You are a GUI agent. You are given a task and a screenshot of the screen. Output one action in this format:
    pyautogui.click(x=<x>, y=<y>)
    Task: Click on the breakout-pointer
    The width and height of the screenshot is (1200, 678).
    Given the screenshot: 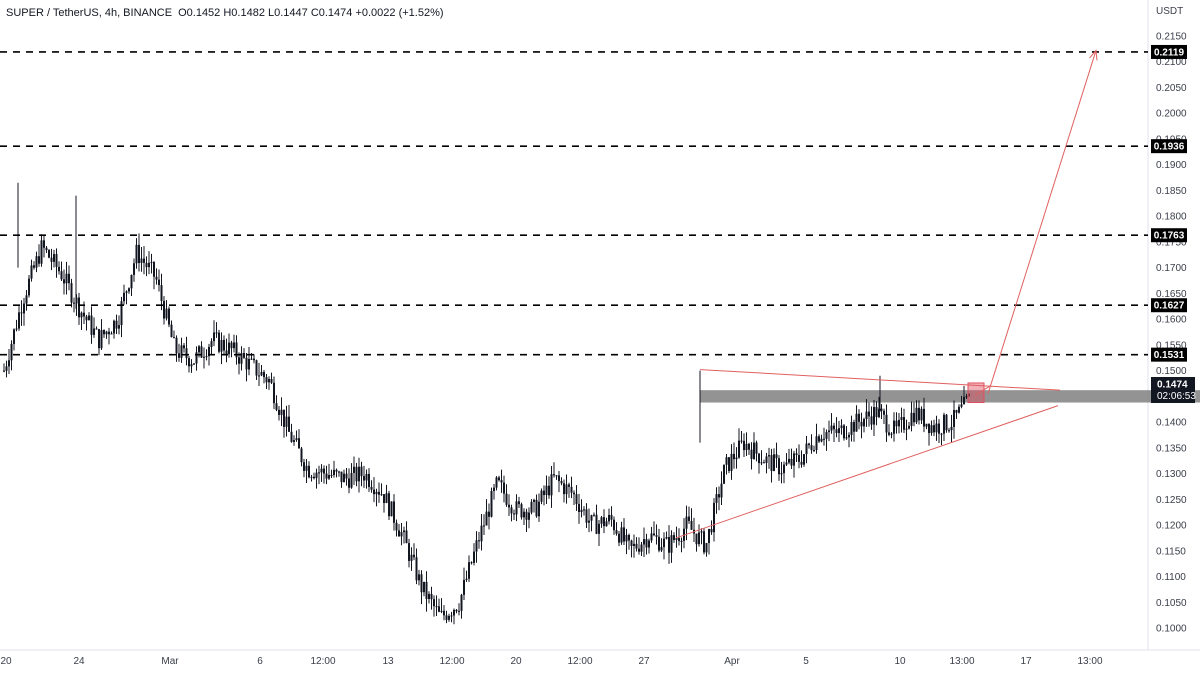 What is the action you would take?
    pyautogui.click(x=982, y=390)
    